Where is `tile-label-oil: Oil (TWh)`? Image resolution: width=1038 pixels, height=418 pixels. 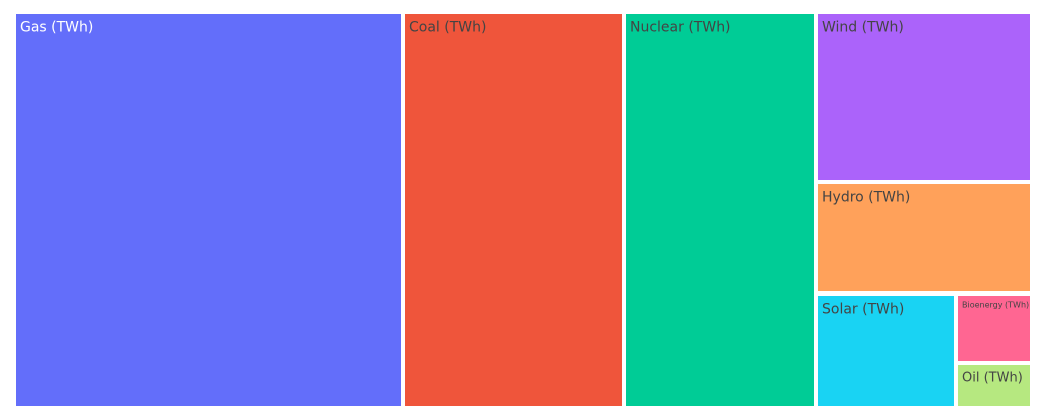
tile-label-oil: Oil (TWh) is located at coordinates (992, 377).